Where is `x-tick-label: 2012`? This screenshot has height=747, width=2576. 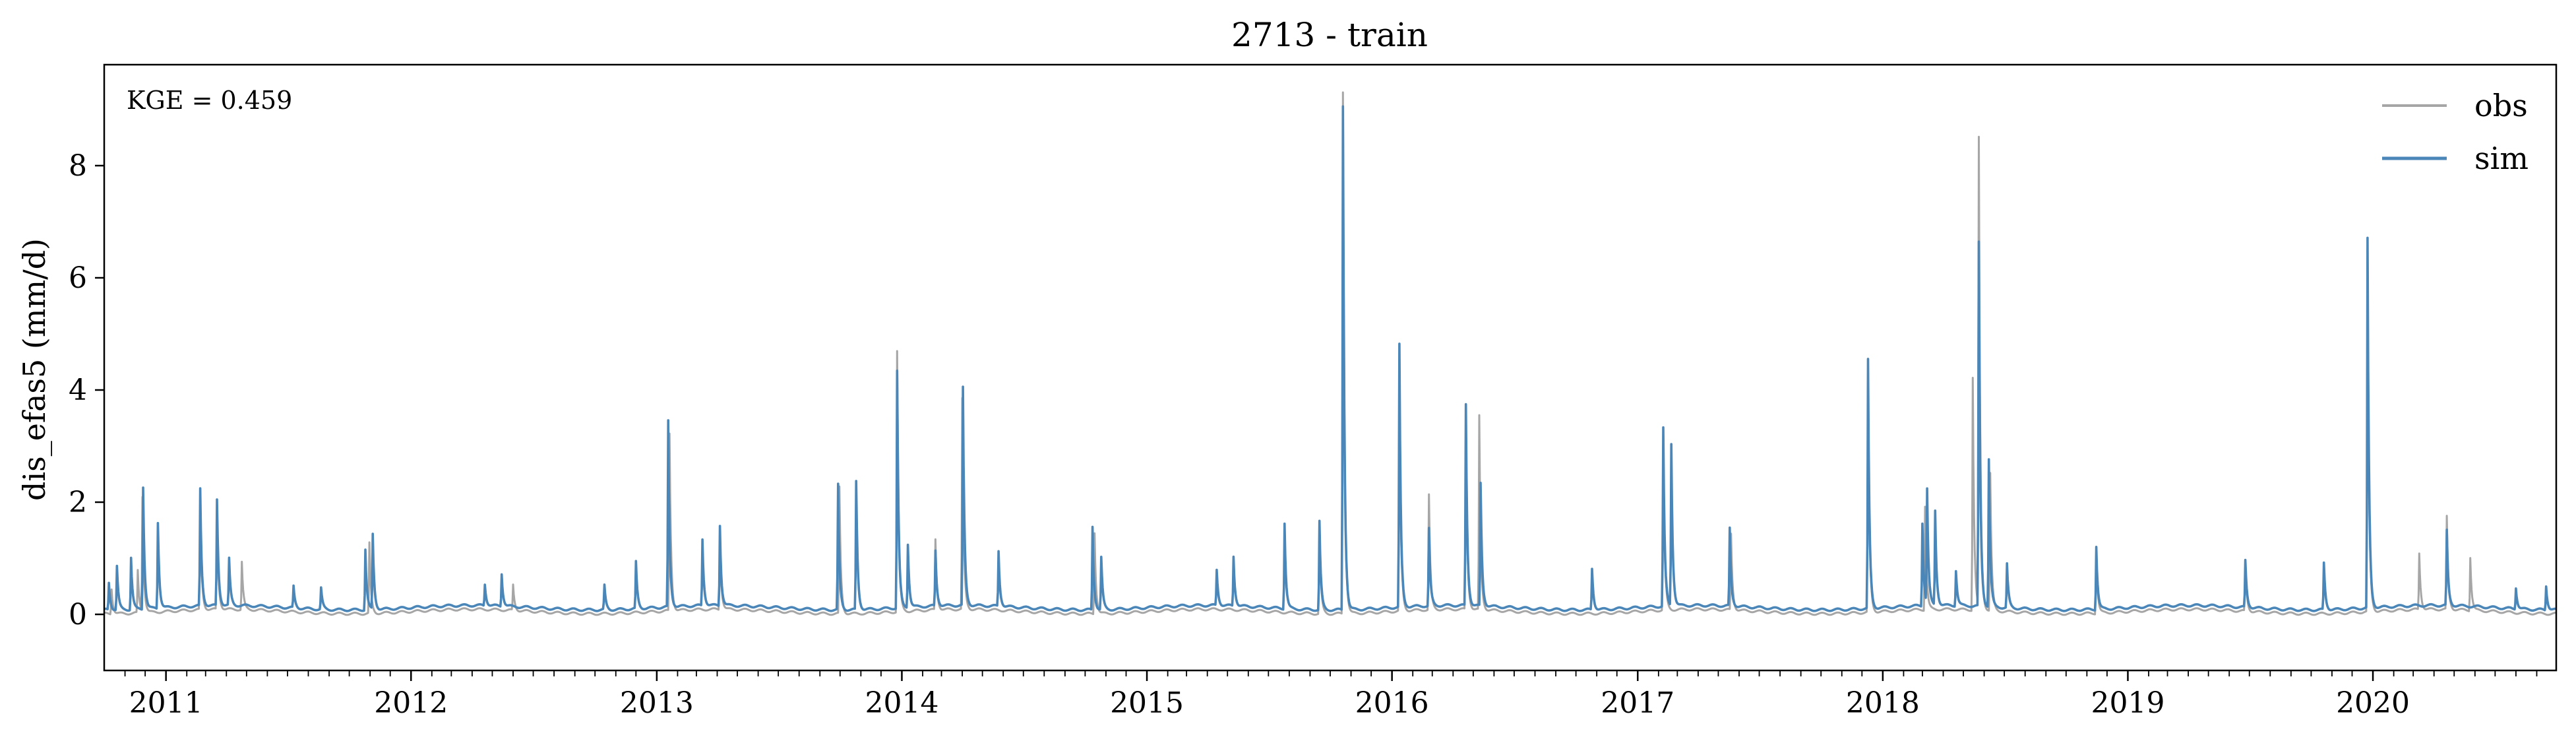 x-tick-label: 2012 is located at coordinates (411, 703).